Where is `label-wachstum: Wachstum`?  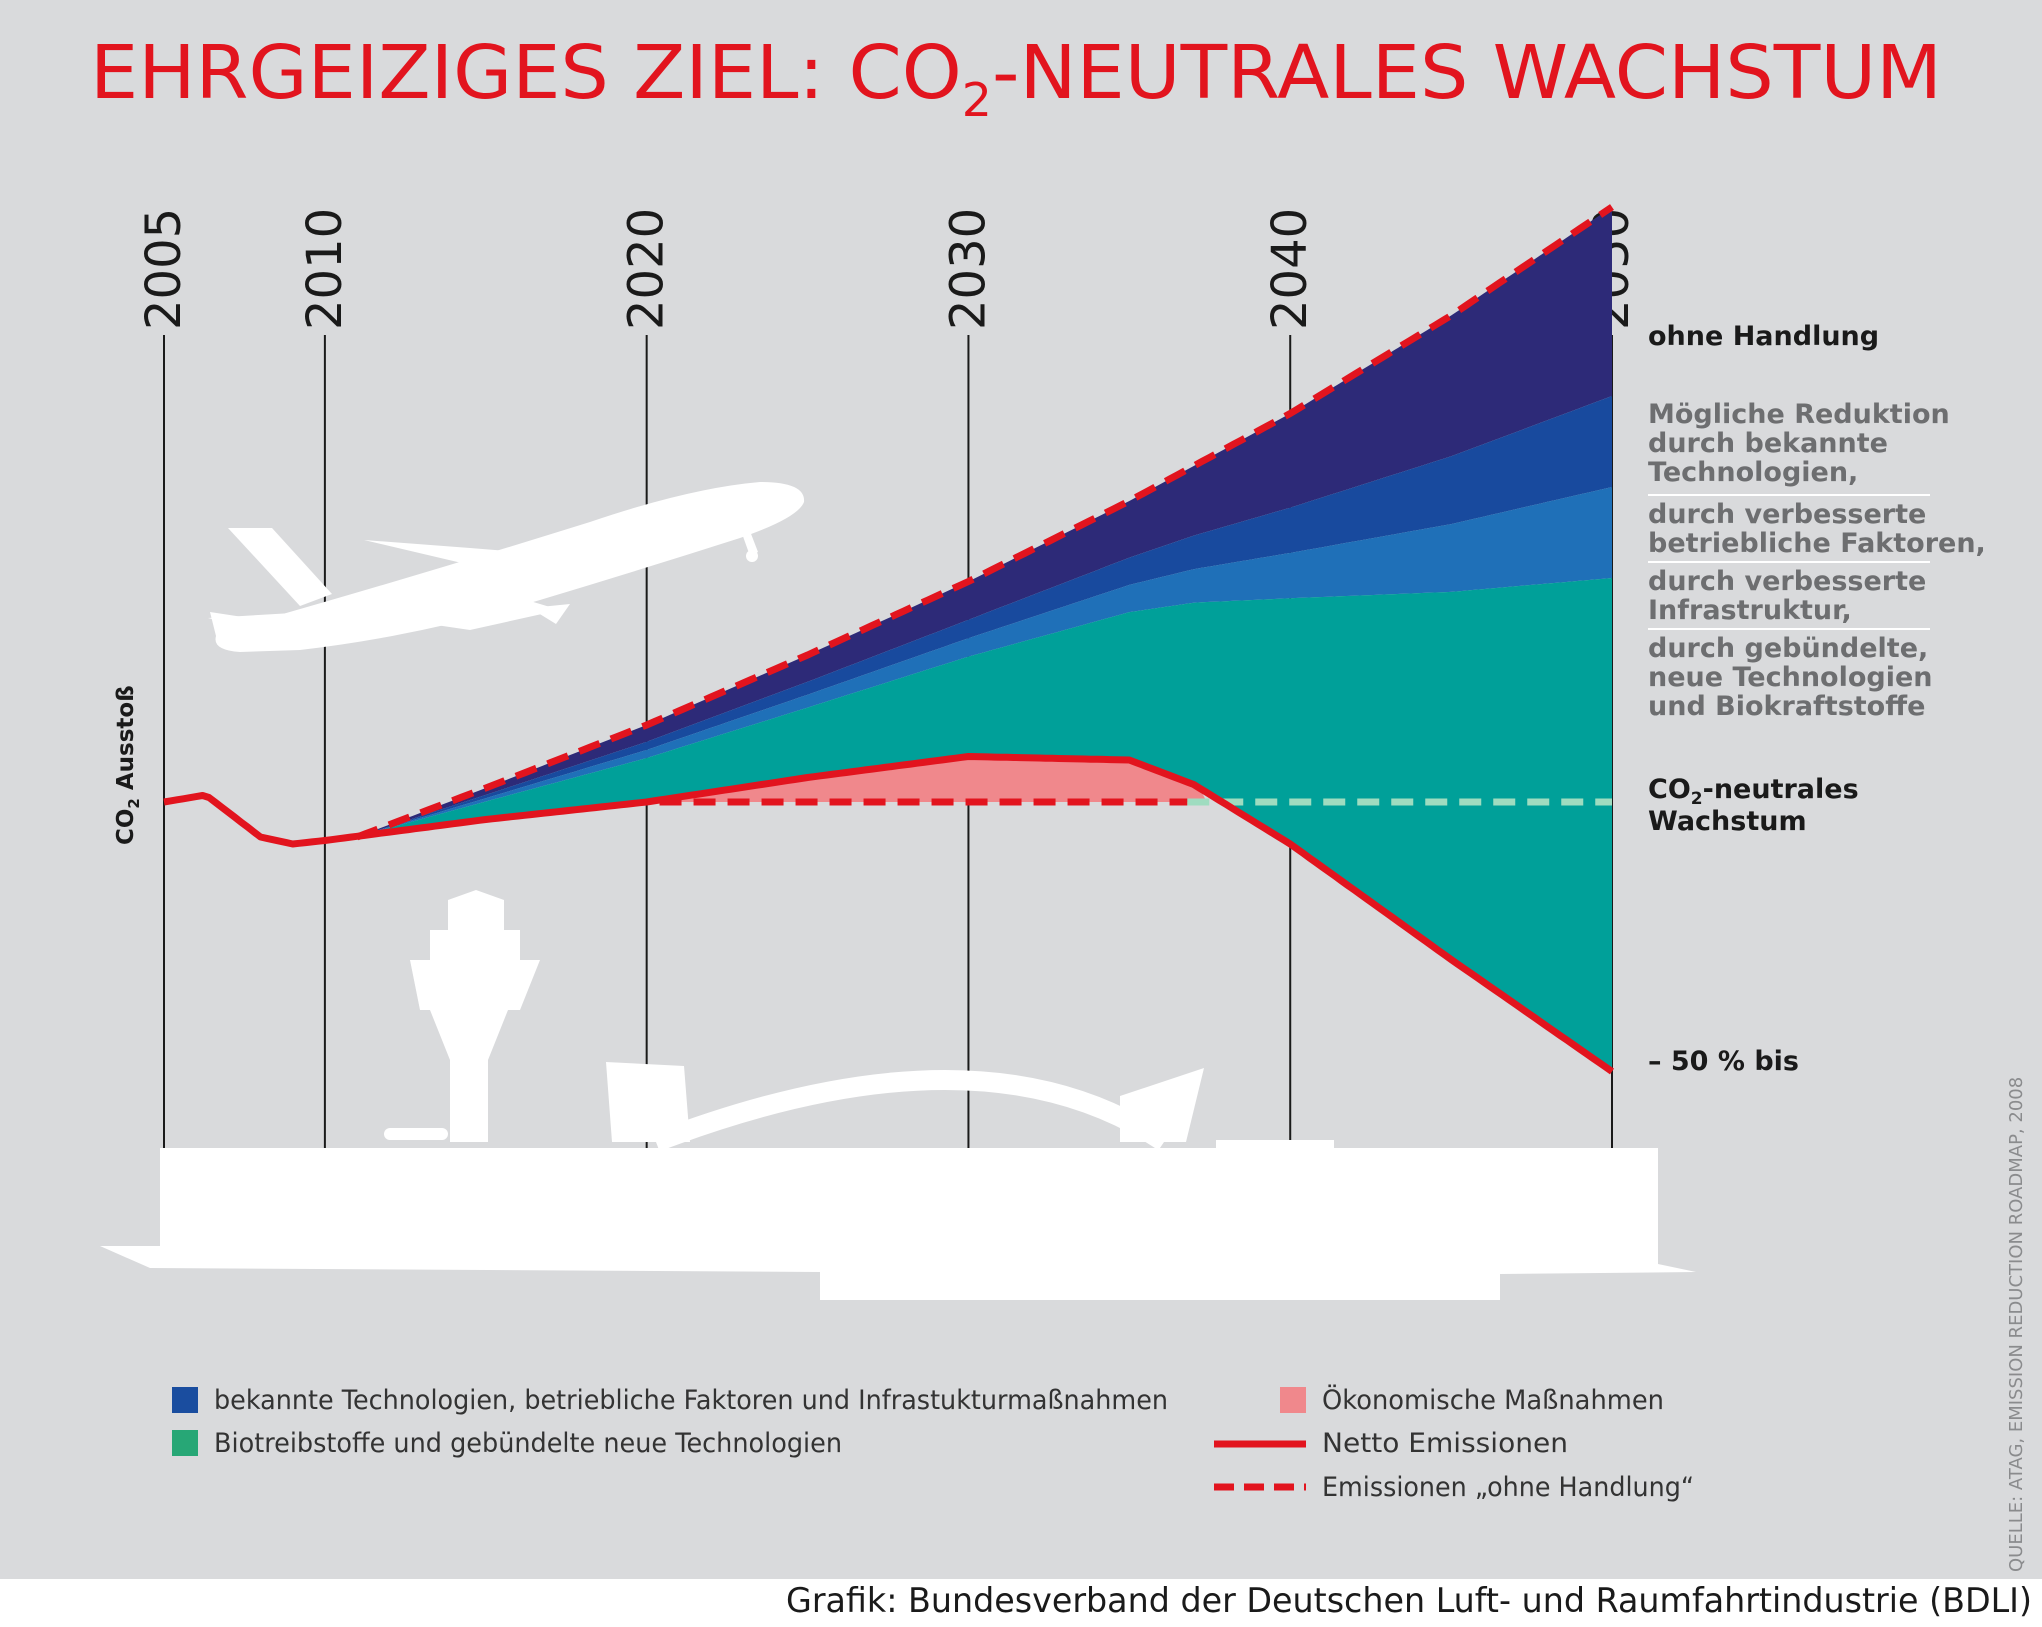
label-wachstum: Wachstum is located at coordinates (1727, 821).